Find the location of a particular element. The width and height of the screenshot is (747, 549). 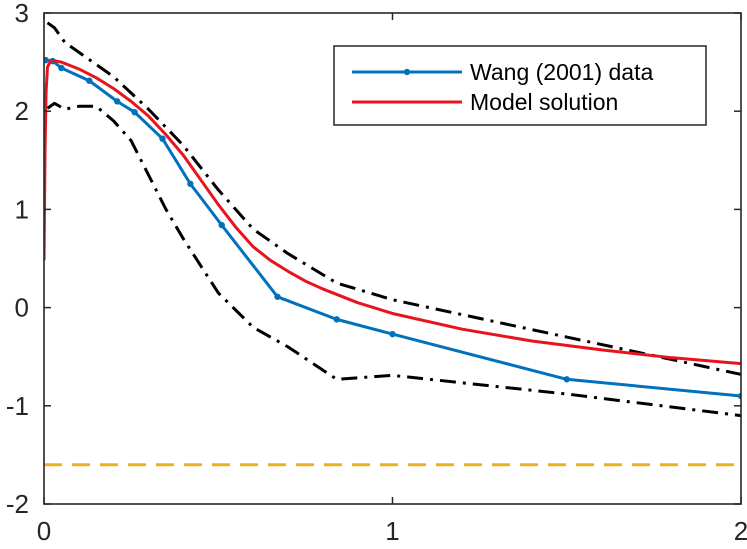

legend-box is located at coordinates (520, 85).